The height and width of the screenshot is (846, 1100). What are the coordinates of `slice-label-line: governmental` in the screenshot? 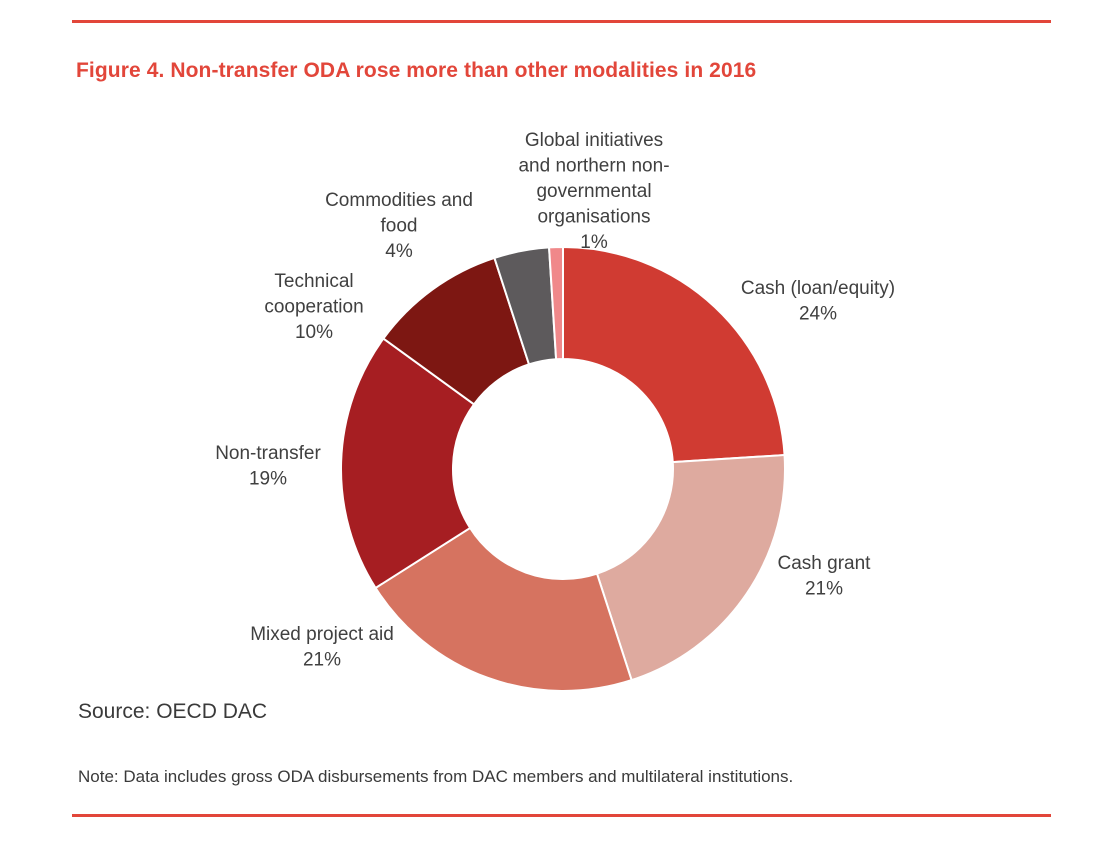 It's located at (593, 191).